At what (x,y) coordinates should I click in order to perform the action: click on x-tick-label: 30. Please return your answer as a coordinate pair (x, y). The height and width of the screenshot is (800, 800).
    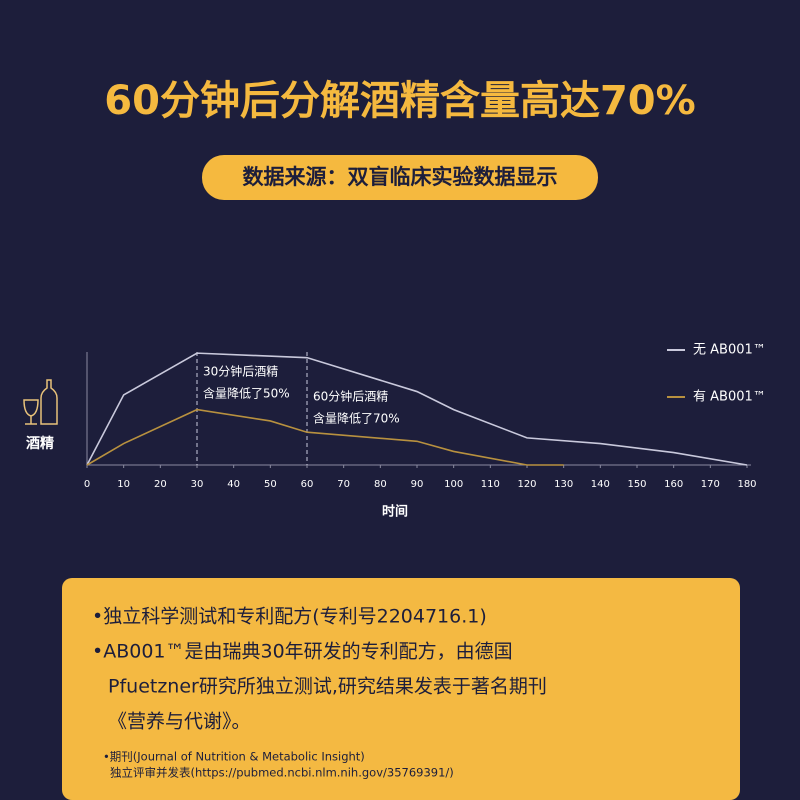
    Looking at the image, I should click on (197, 484).